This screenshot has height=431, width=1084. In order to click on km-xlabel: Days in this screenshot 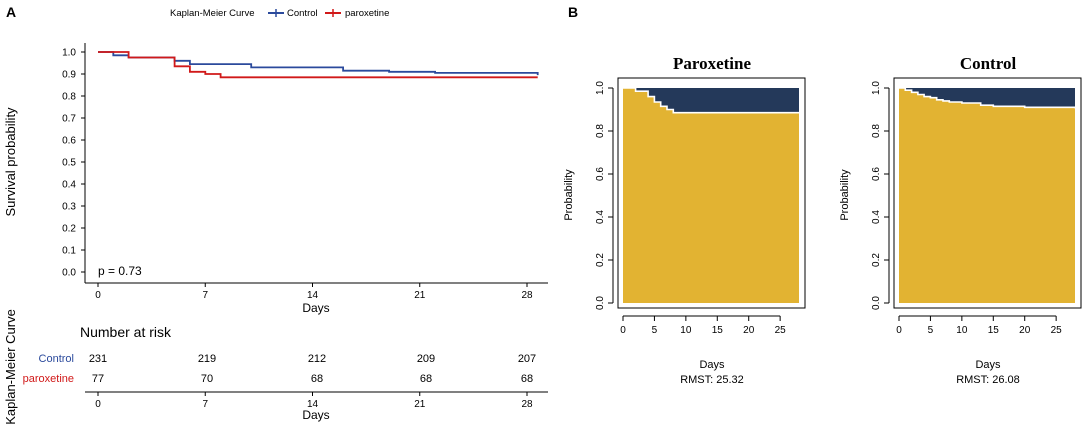, I will do `click(315, 308)`.